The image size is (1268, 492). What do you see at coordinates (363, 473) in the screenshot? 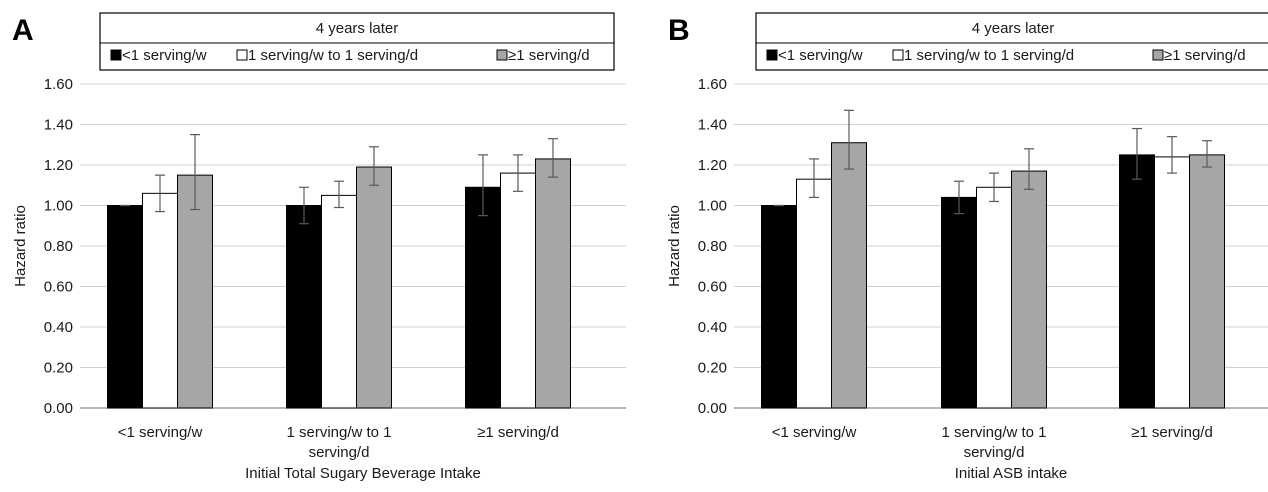
I see `x-axis-title: Initial Total Sugary Beverage Intake` at bounding box center [363, 473].